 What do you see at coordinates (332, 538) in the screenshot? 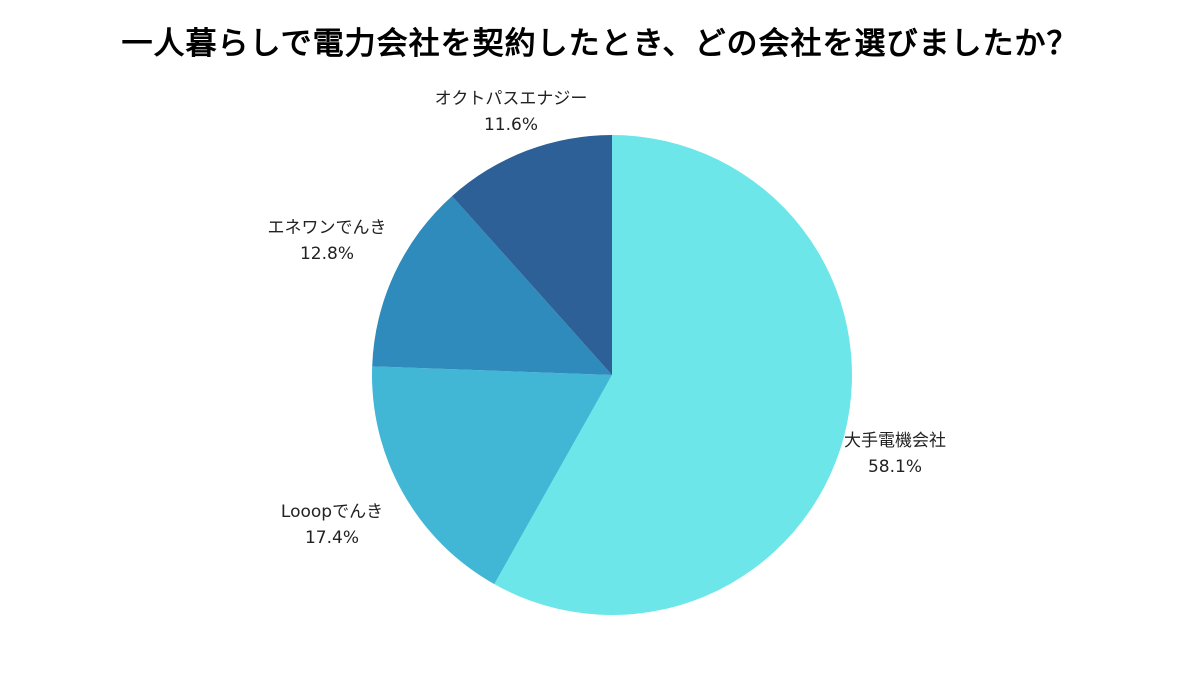
I see `slice-value-label-2: 17.4%` at bounding box center [332, 538].